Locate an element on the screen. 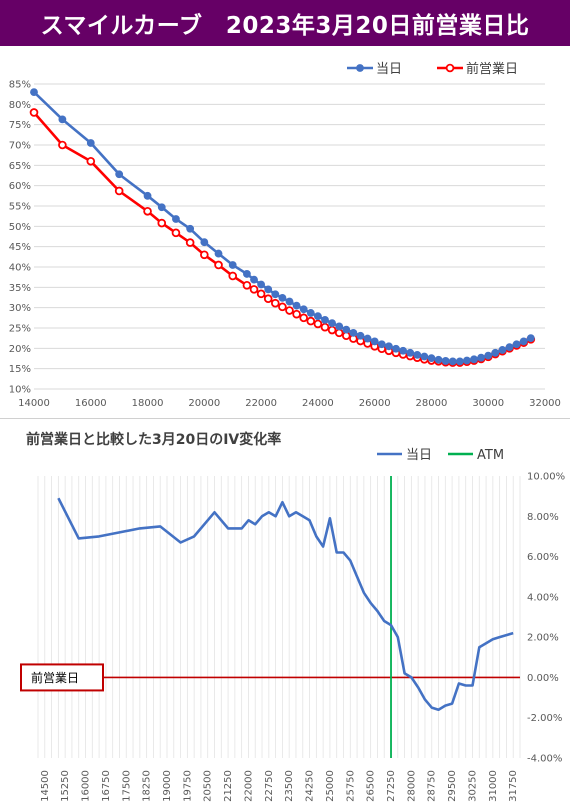 The height and width of the screenshot is (802, 570). y-tick-label: 10.00% is located at coordinates (546, 477).